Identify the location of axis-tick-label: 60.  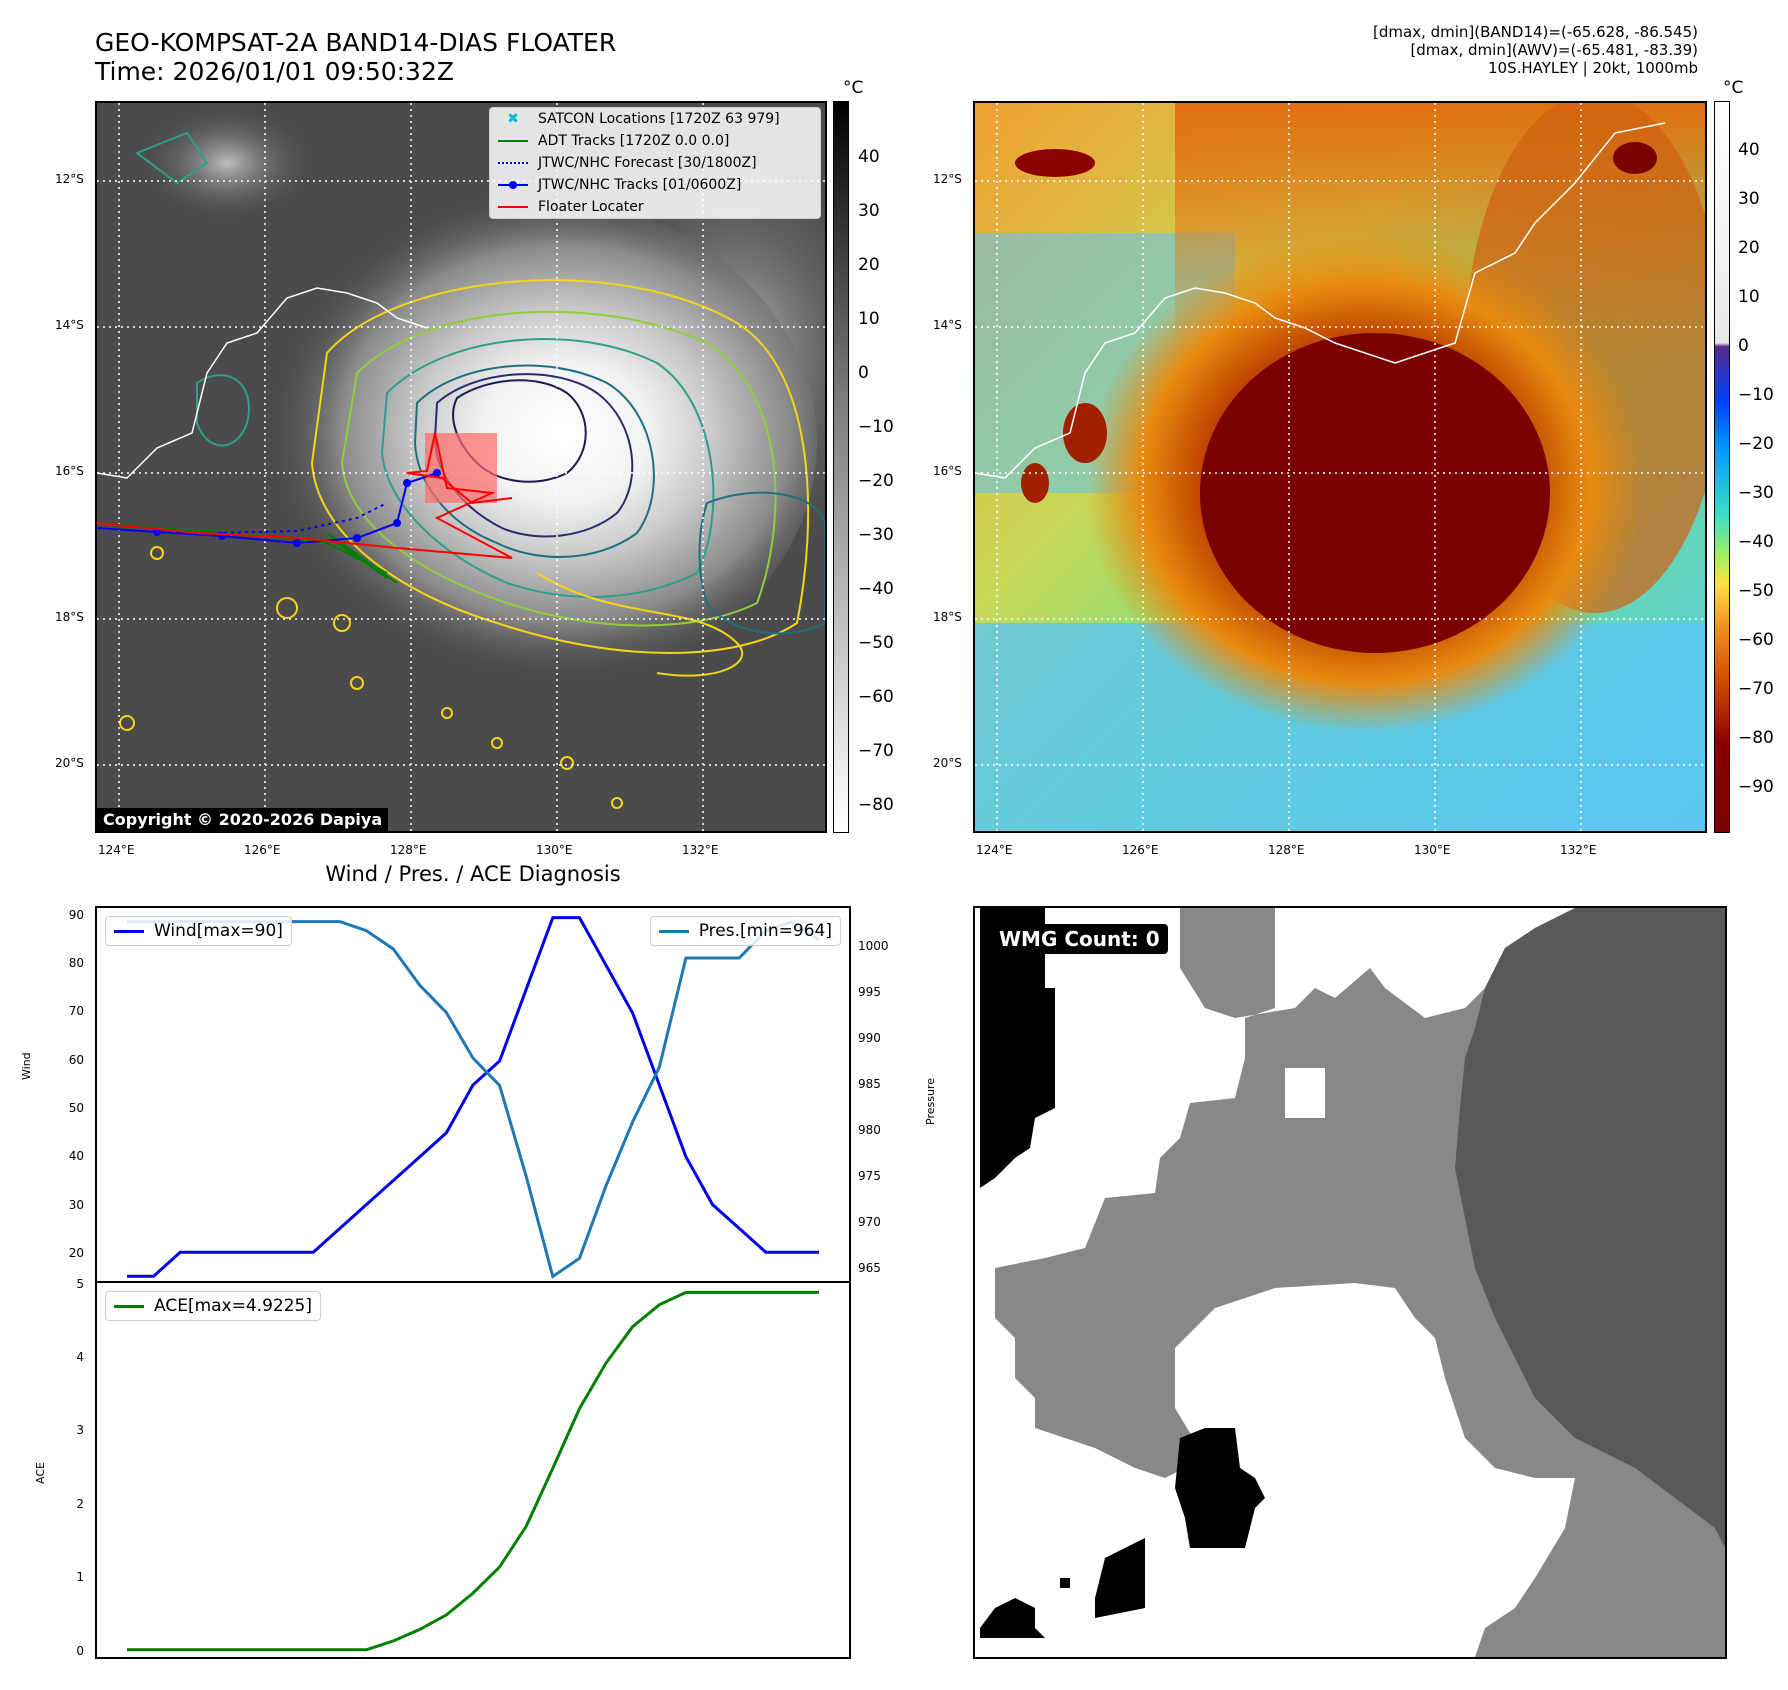
(76, 1059).